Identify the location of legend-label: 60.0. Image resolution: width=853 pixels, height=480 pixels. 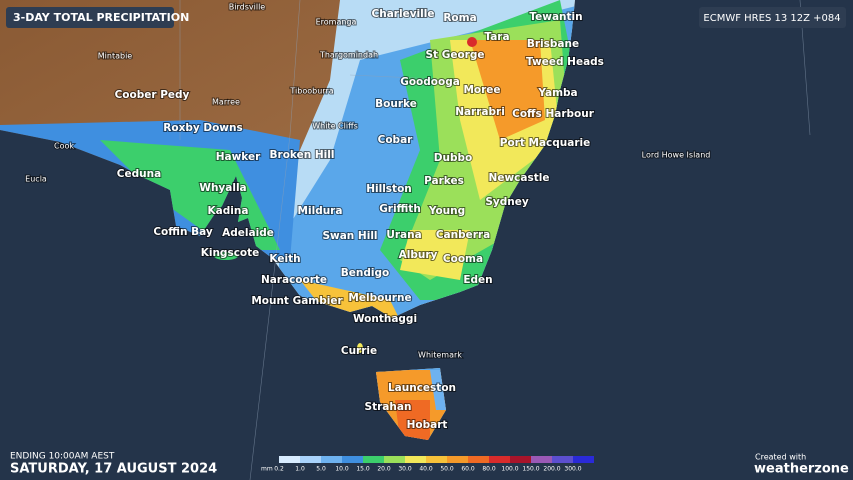
(468, 469).